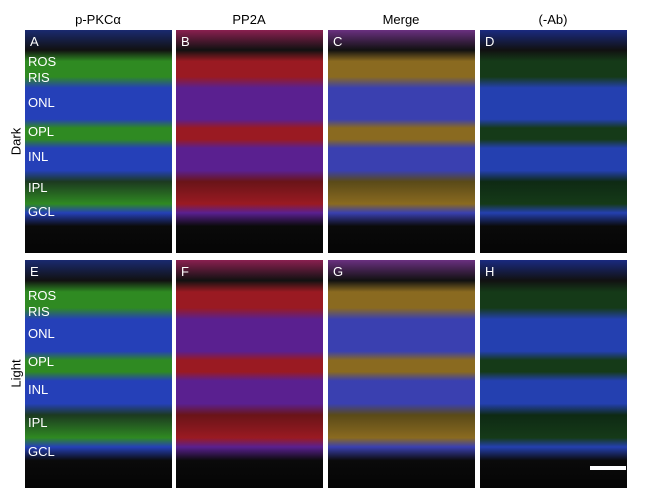 The image size is (650, 496). I want to click on image-panel: G, so click(401, 374).